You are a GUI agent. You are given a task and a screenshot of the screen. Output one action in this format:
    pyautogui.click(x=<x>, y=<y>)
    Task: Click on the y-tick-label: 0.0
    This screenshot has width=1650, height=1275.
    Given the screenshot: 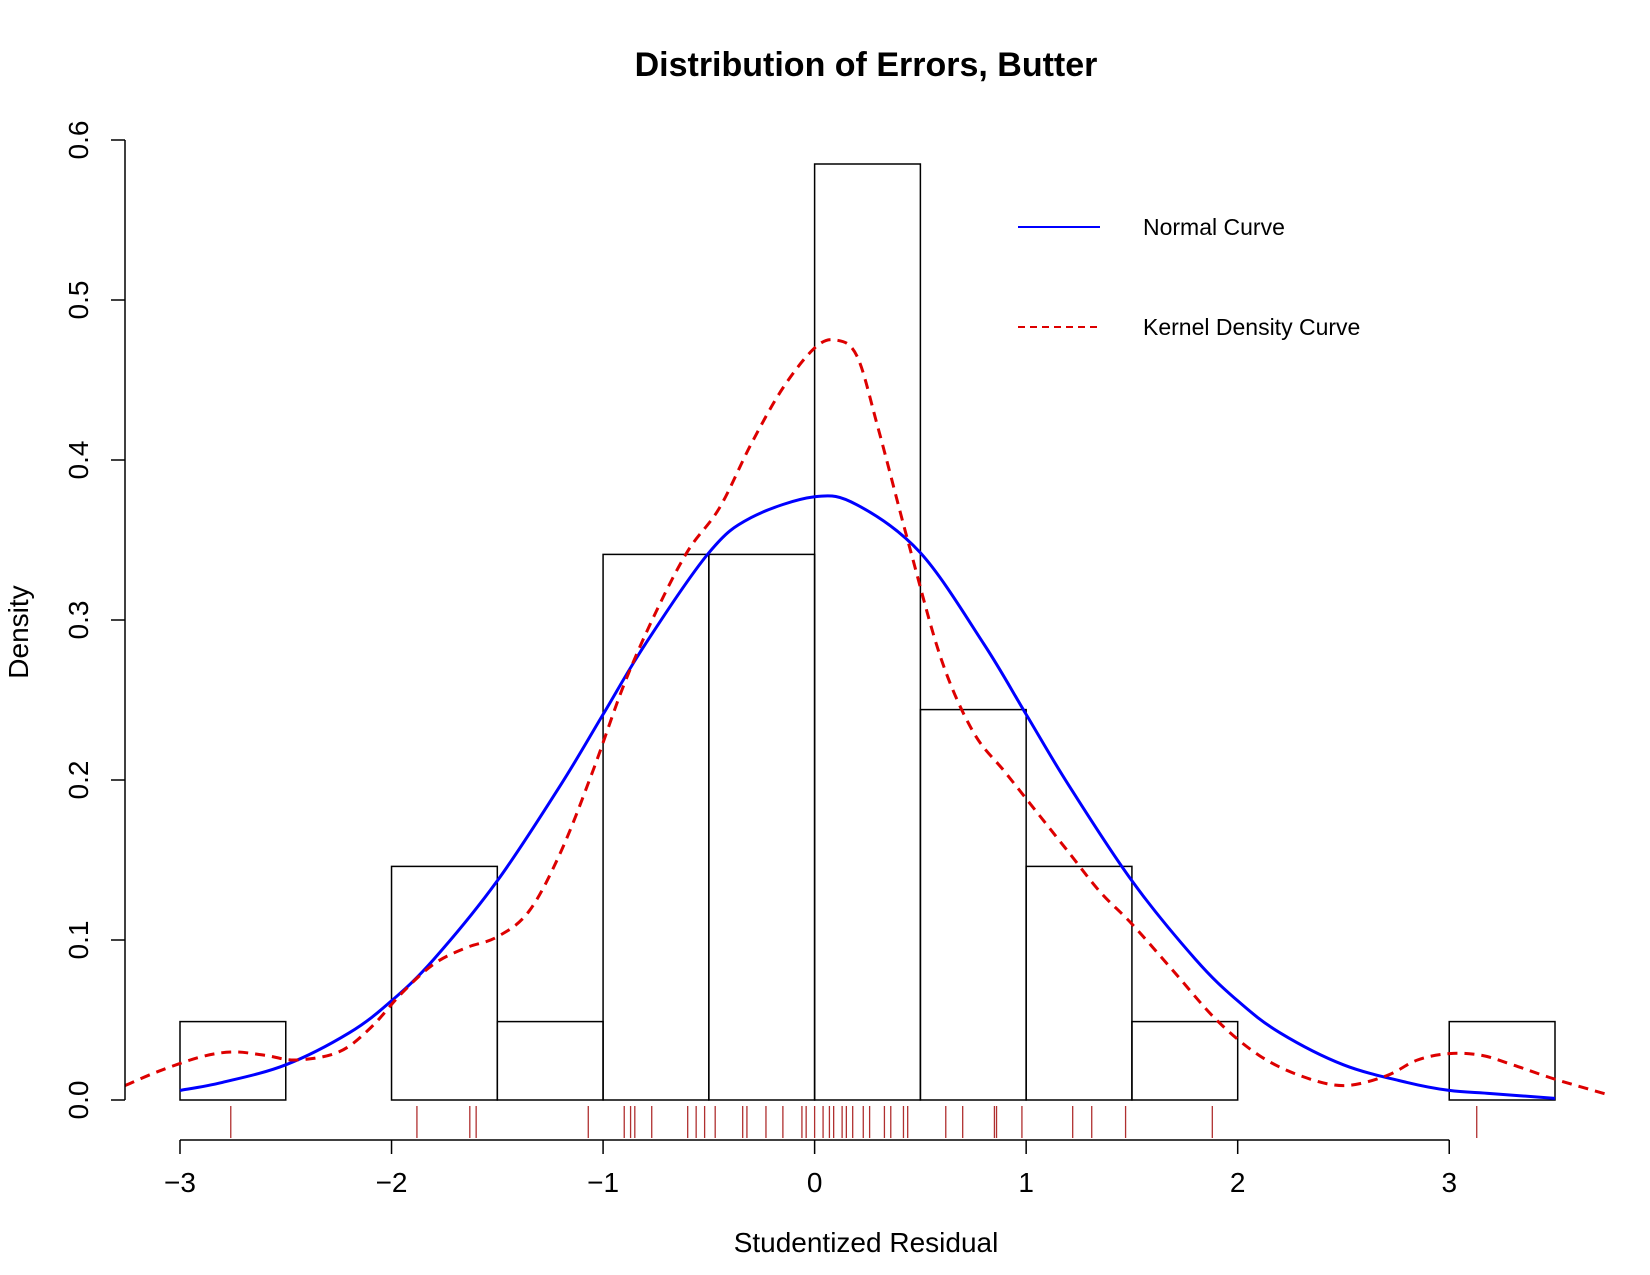 What is the action you would take?
    pyautogui.click(x=78, y=1100)
    